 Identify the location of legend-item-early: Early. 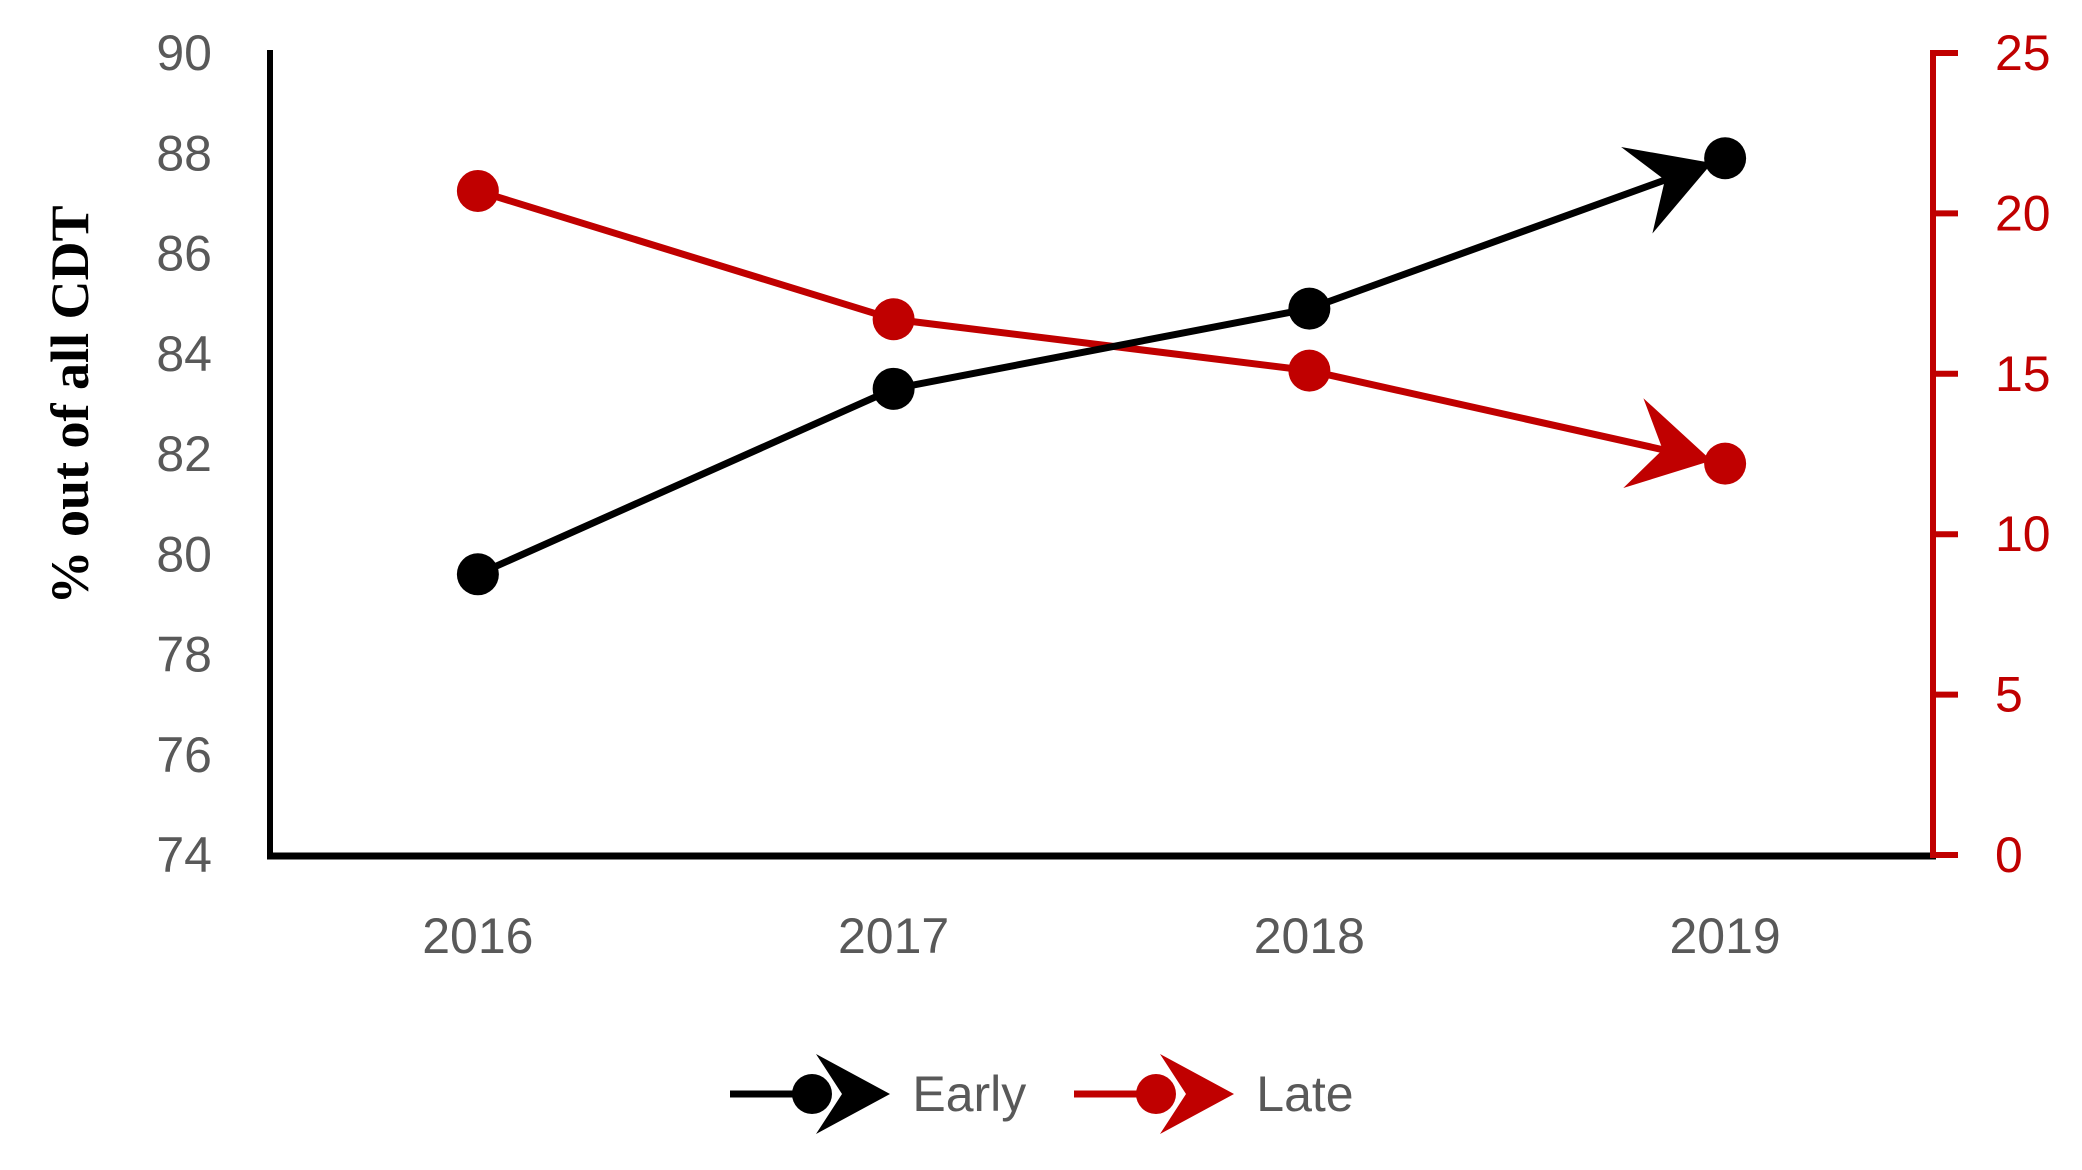
(877, 1094).